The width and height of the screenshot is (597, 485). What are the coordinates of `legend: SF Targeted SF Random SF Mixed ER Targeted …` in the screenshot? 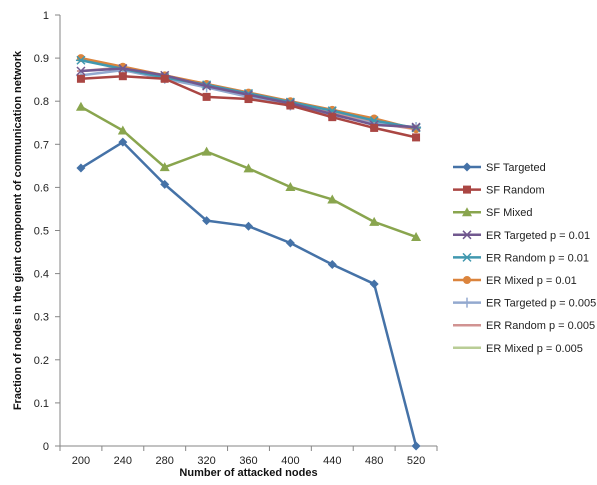 It's located at (524, 258).